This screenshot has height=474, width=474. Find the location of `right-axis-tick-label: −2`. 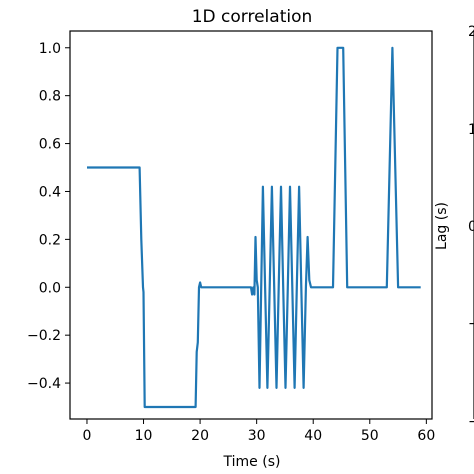

right-axis-tick-label: −2 is located at coordinates (471, 422).